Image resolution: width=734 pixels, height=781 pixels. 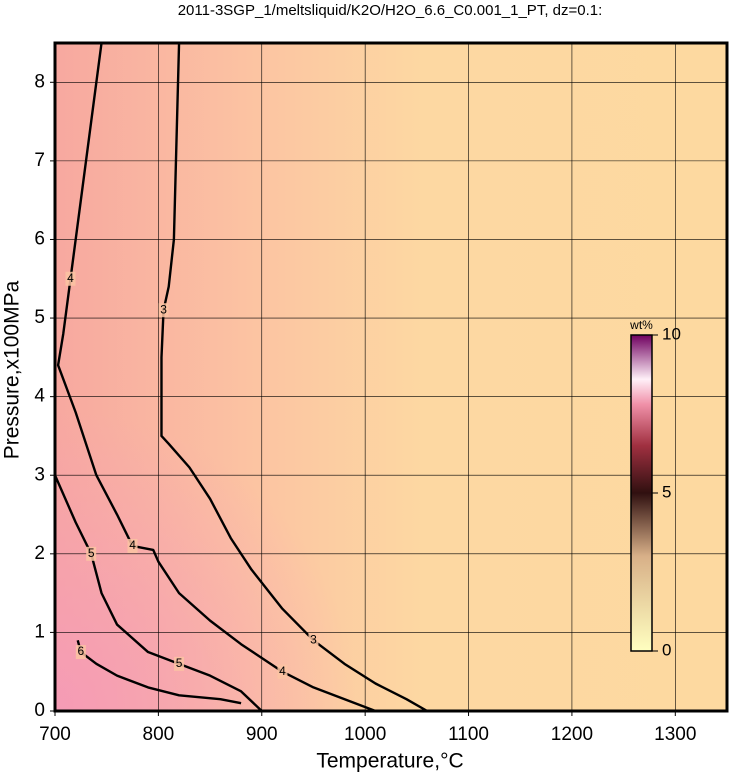 I want to click on y-tick-label: 4, so click(x=39, y=396).